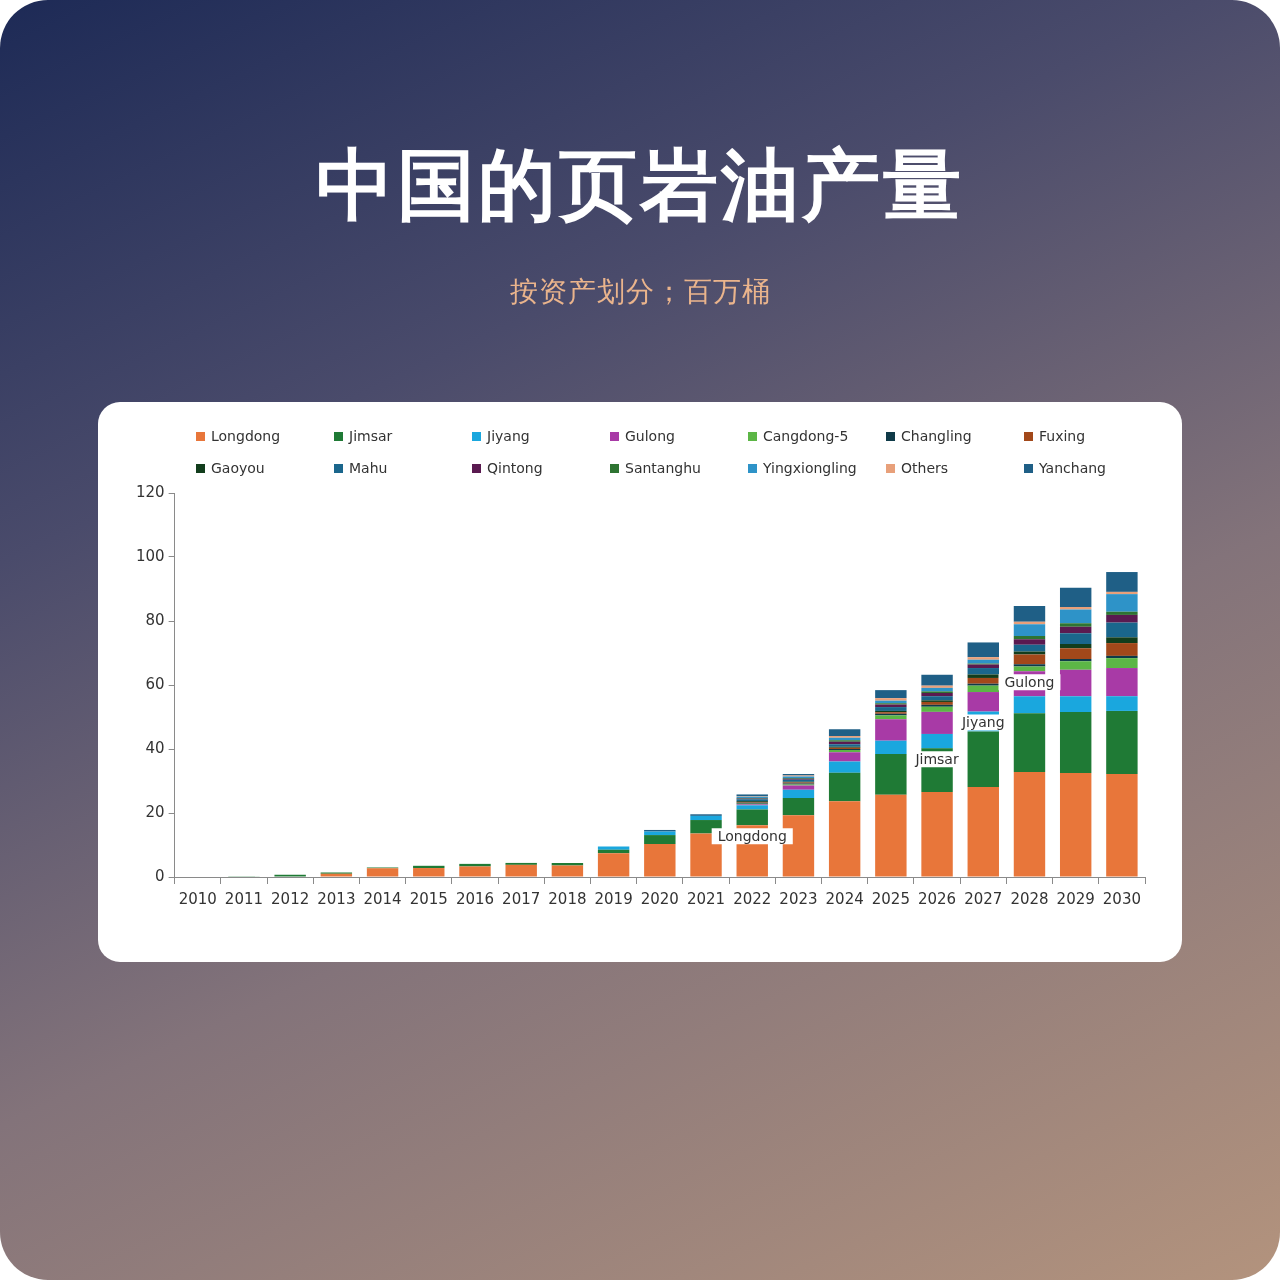 The width and height of the screenshot is (1280, 1280). What do you see at coordinates (150, 491) in the screenshot?
I see `y-tick-label: 120` at bounding box center [150, 491].